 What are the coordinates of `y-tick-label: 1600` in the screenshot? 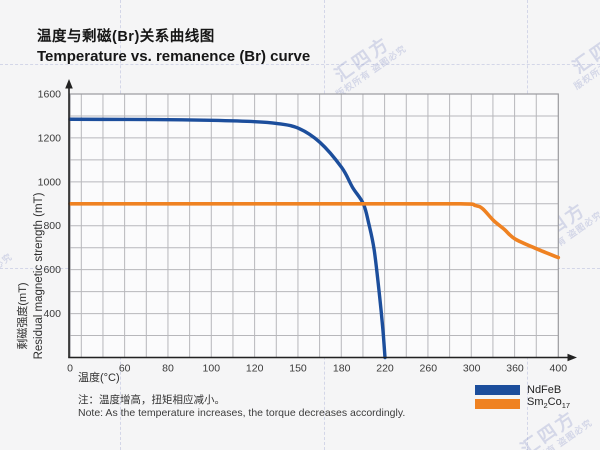 It's located at (50, 95).